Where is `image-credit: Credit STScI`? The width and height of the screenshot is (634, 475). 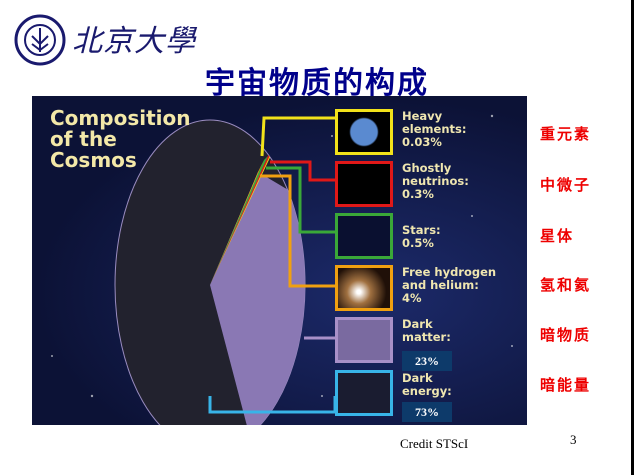
image-credit: Credit STScI is located at coordinates (434, 443).